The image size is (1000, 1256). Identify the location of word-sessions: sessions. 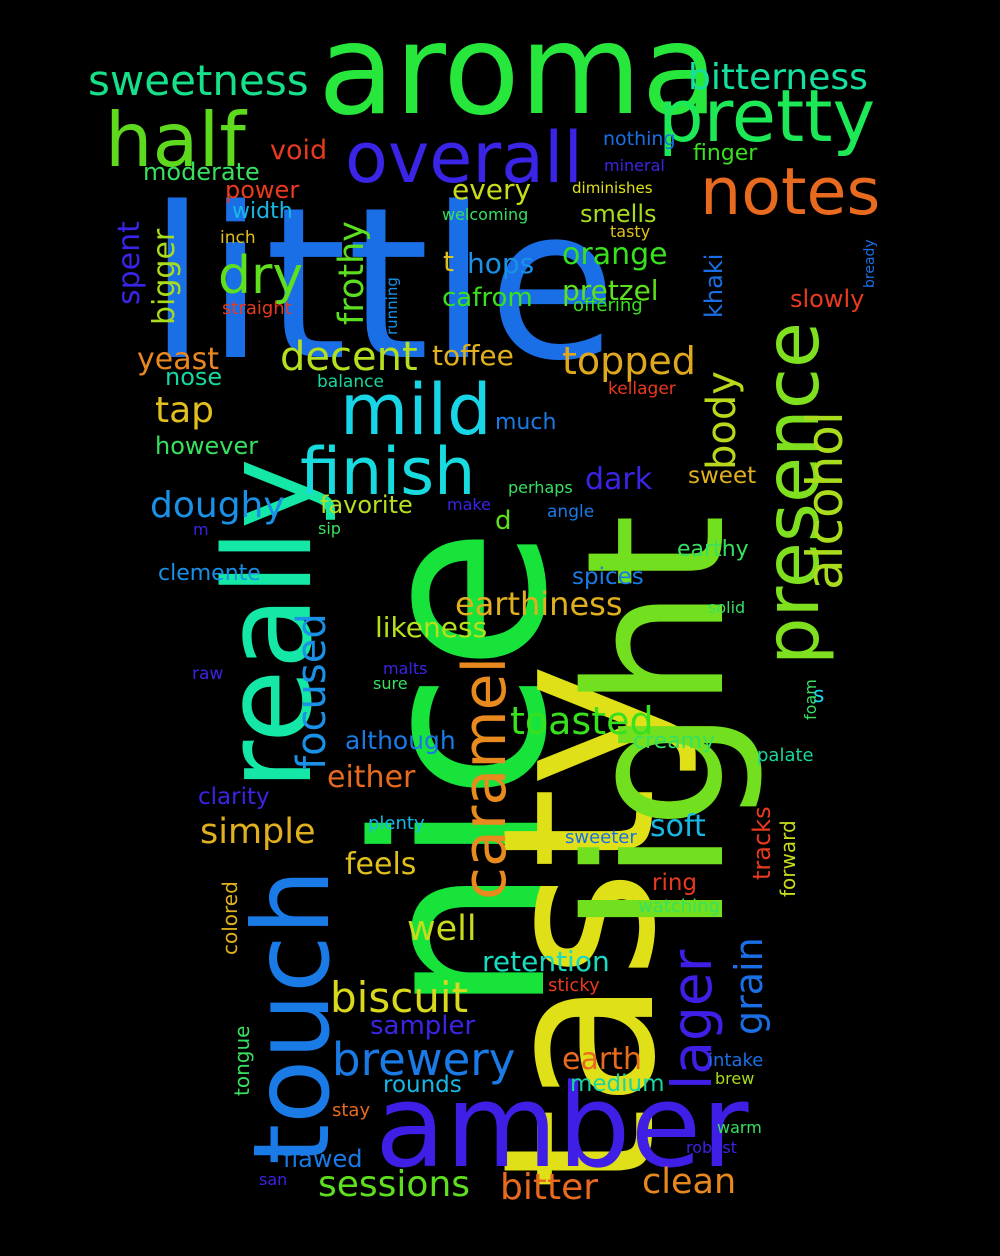
(394, 1184).